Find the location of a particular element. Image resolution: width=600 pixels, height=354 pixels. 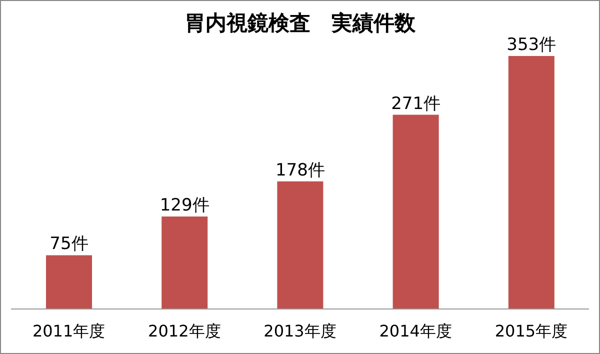

data-label: 271件 is located at coordinates (416, 104).